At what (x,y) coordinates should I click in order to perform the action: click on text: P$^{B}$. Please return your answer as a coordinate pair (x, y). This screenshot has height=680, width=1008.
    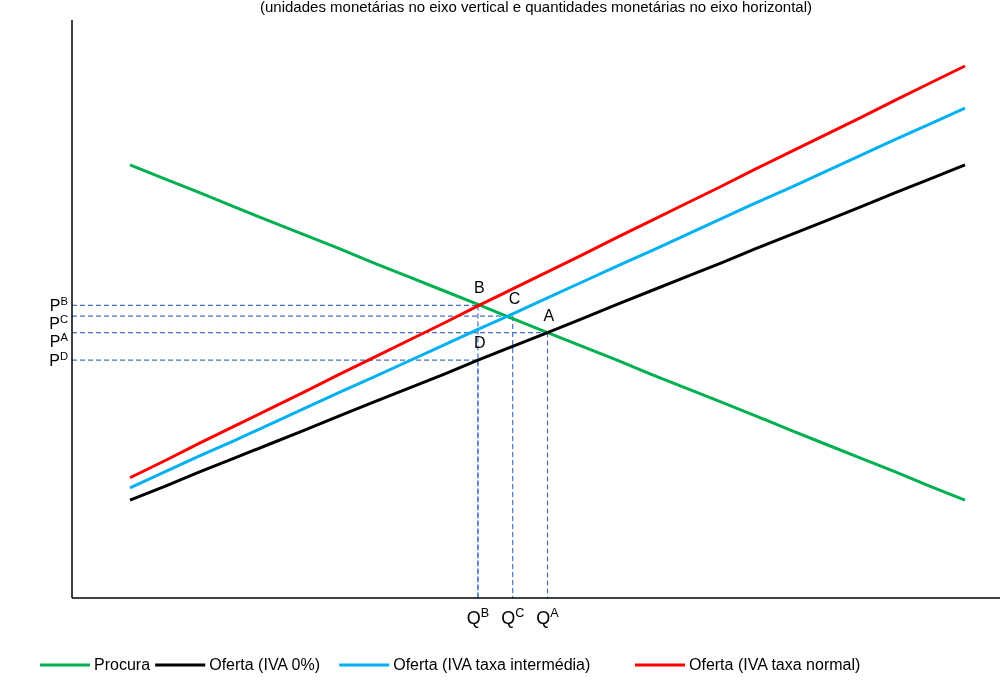
    Looking at the image, I should click on (58, 305).